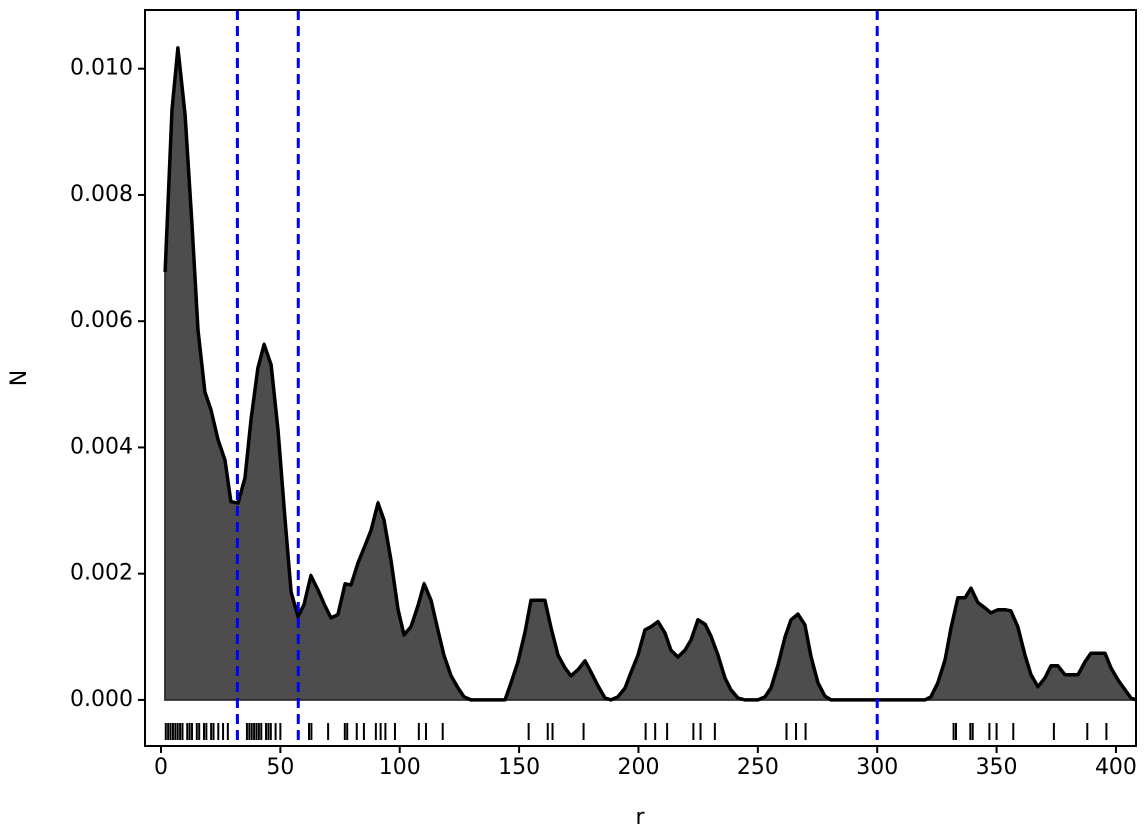 The width and height of the screenshot is (1148, 830). Describe the element at coordinates (161, 767) in the screenshot. I see `x-tick-label: 0` at that location.